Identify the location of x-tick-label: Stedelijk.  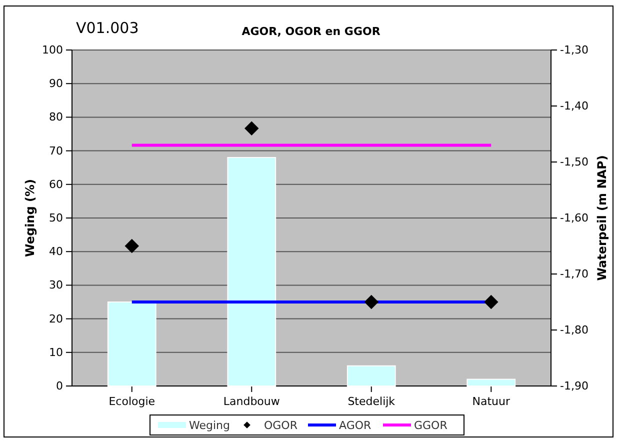
(372, 401).